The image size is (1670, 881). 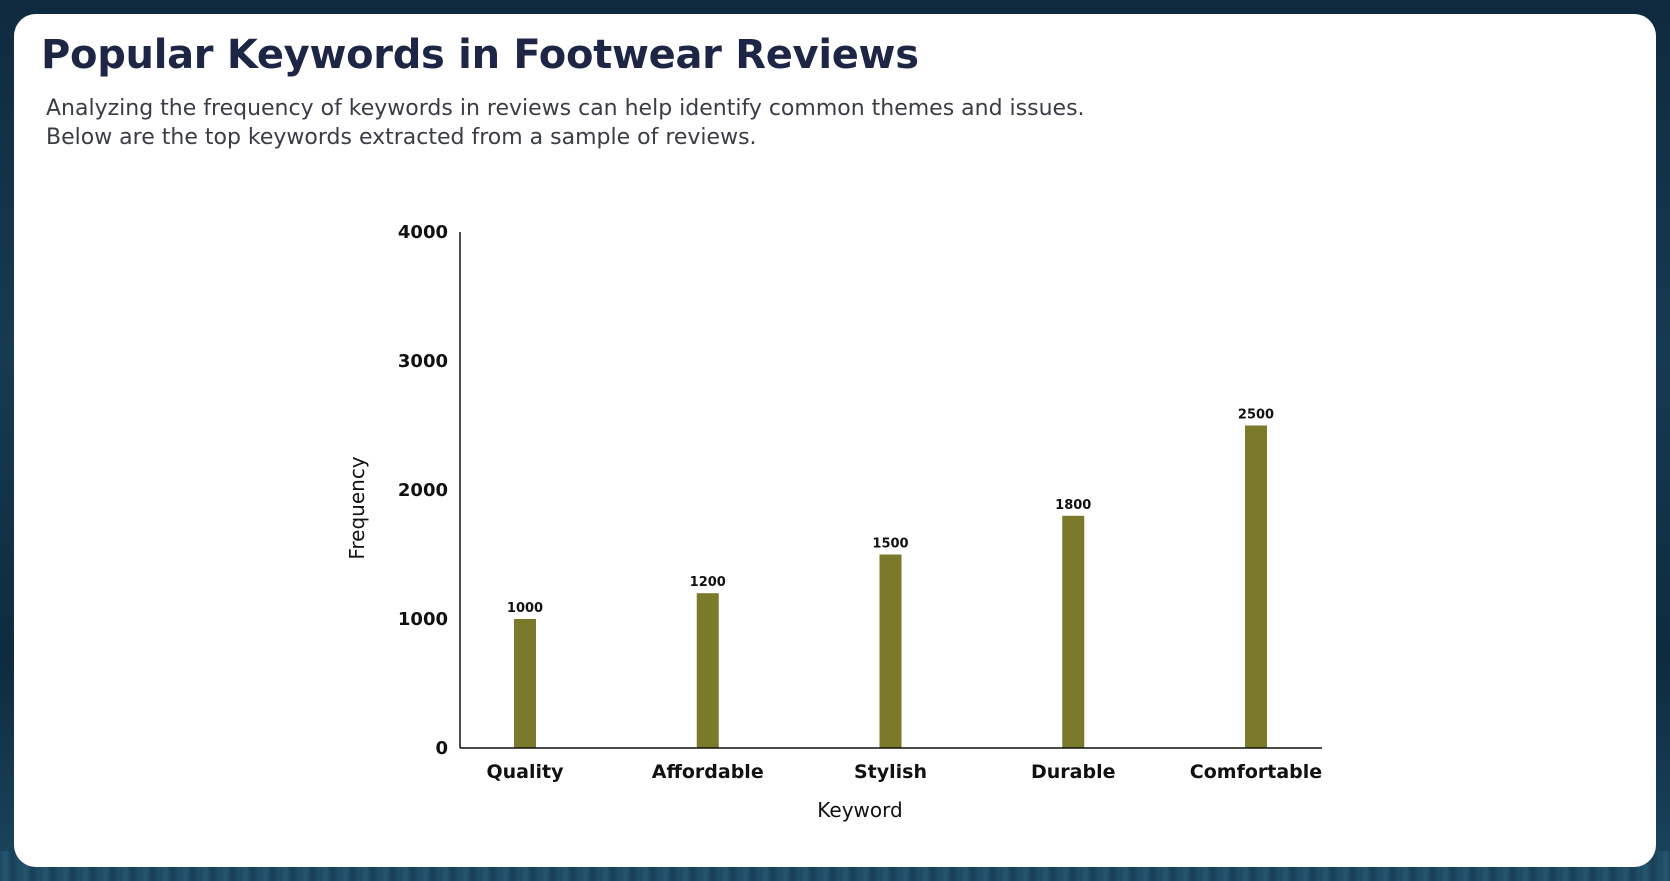 I want to click on x-axis-title: Keyword, so click(x=859, y=810).